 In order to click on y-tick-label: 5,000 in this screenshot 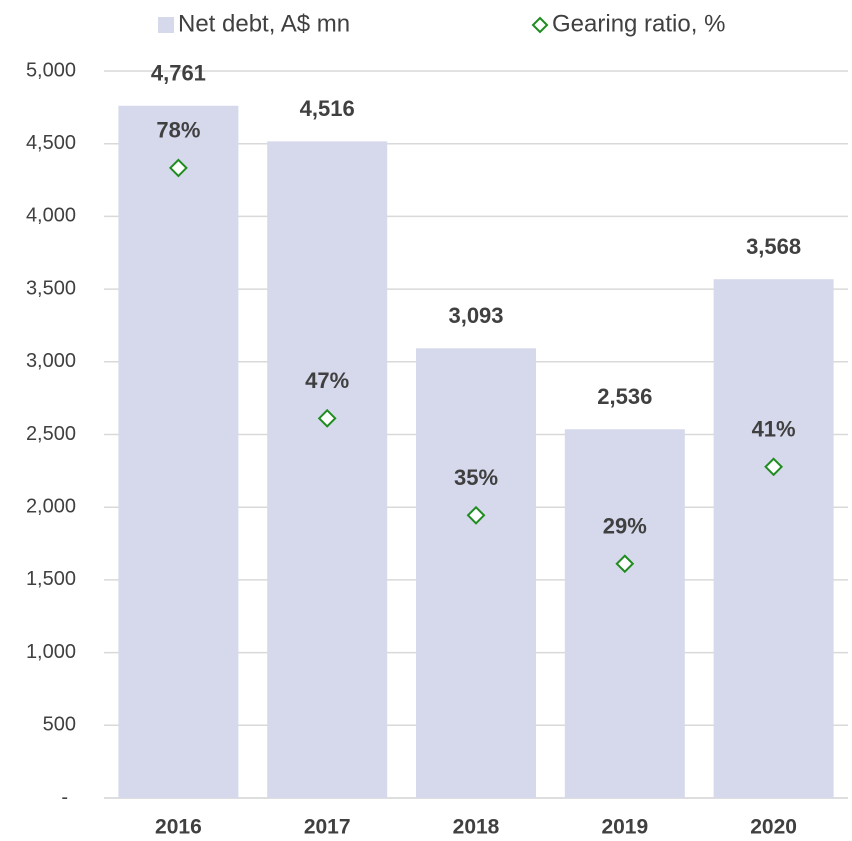, I will do `click(51, 70)`.